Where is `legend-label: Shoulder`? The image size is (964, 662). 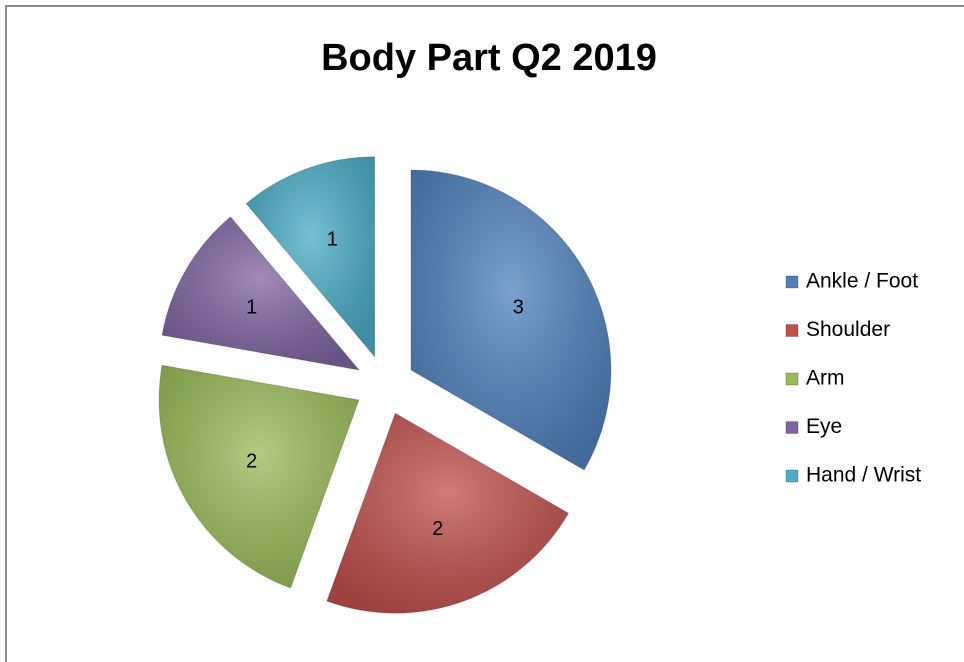
legend-label: Shoulder is located at coordinates (848, 329).